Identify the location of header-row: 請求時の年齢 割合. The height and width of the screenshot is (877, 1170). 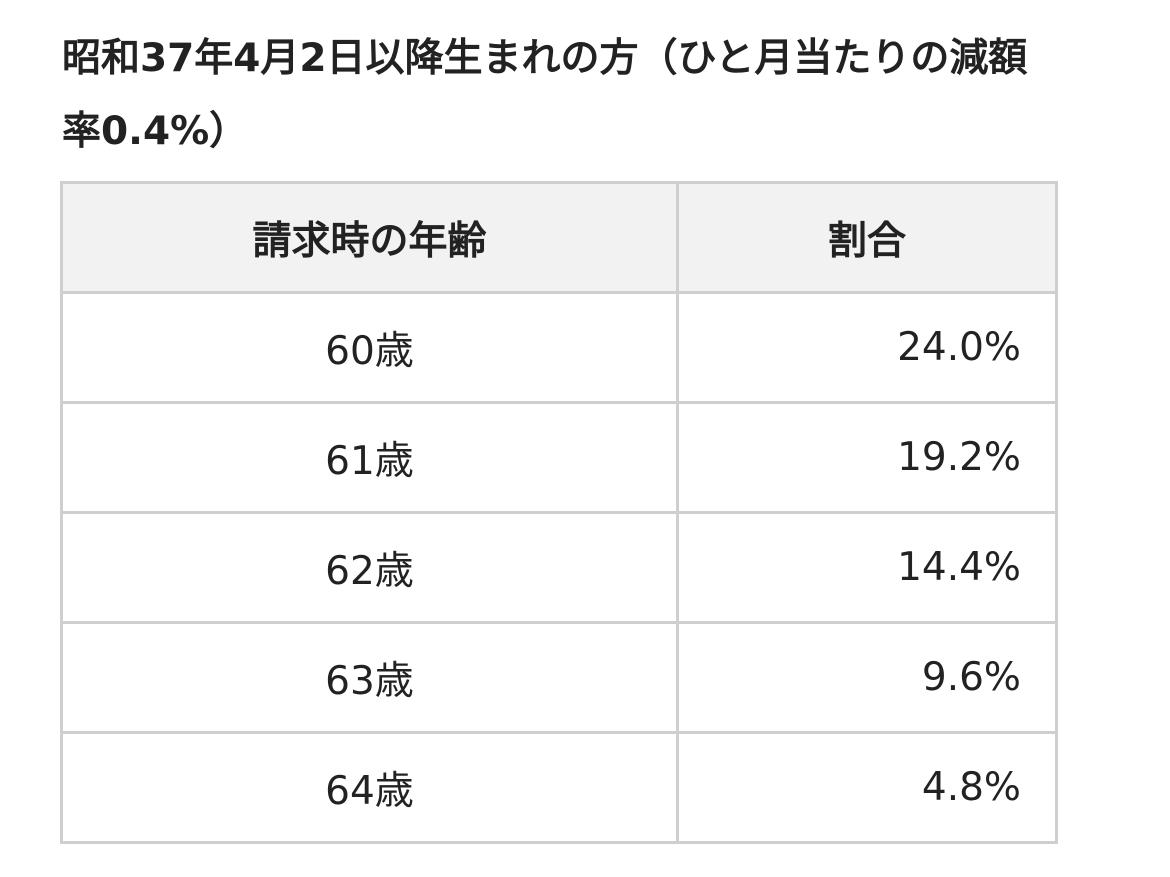
(559, 237).